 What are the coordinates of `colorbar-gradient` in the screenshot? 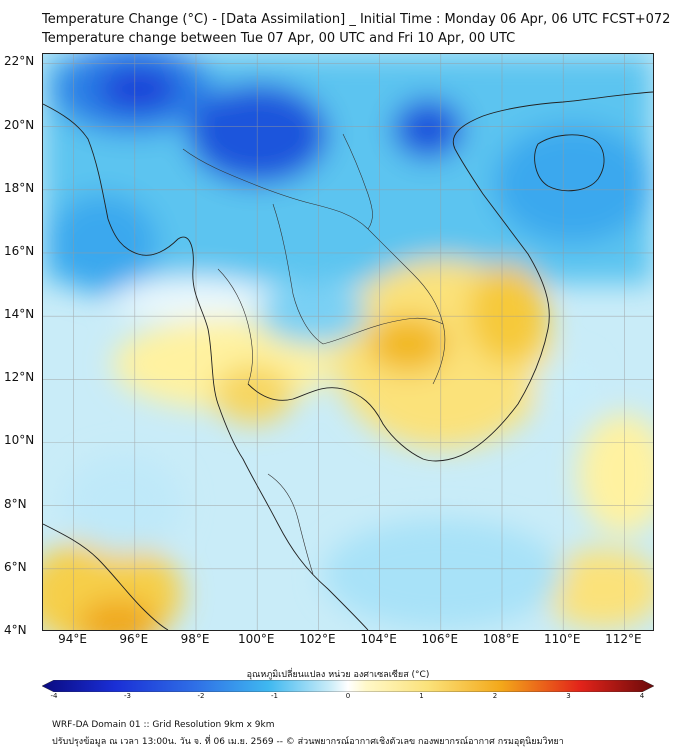 It's located at (348, 686).